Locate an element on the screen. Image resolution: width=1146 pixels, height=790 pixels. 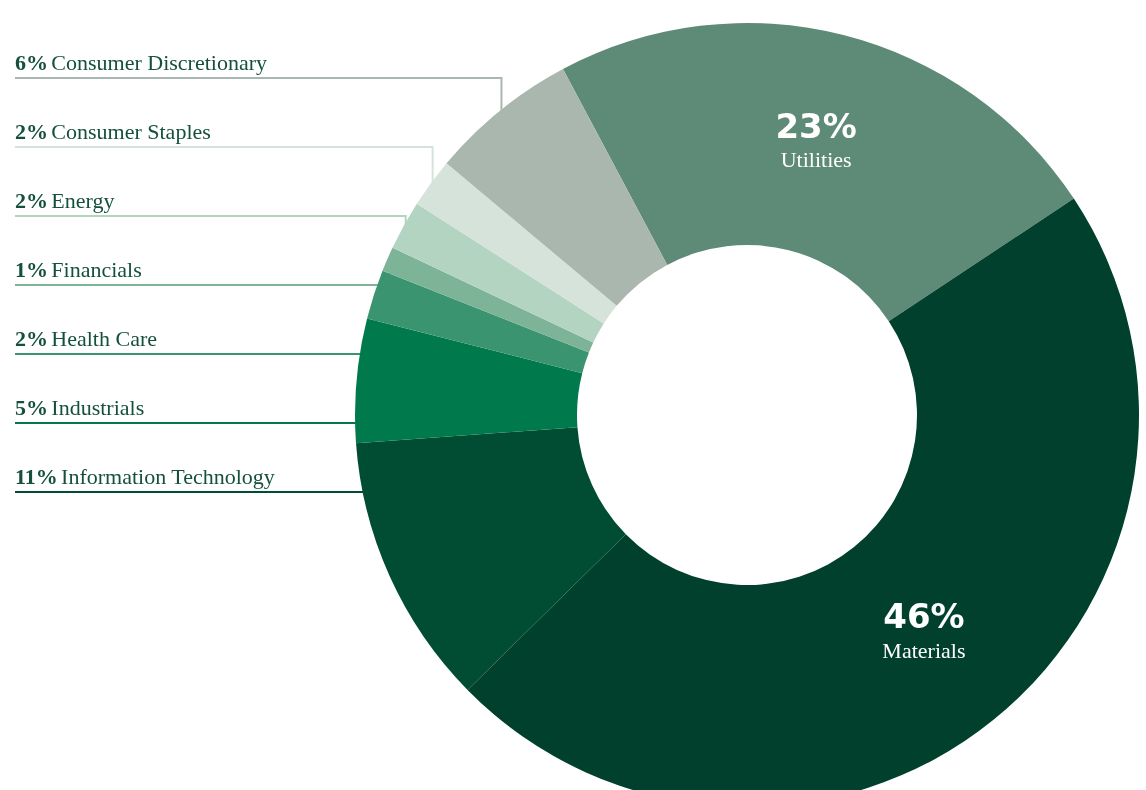
slice-label: Health Care is located at coordinates (104, 338).